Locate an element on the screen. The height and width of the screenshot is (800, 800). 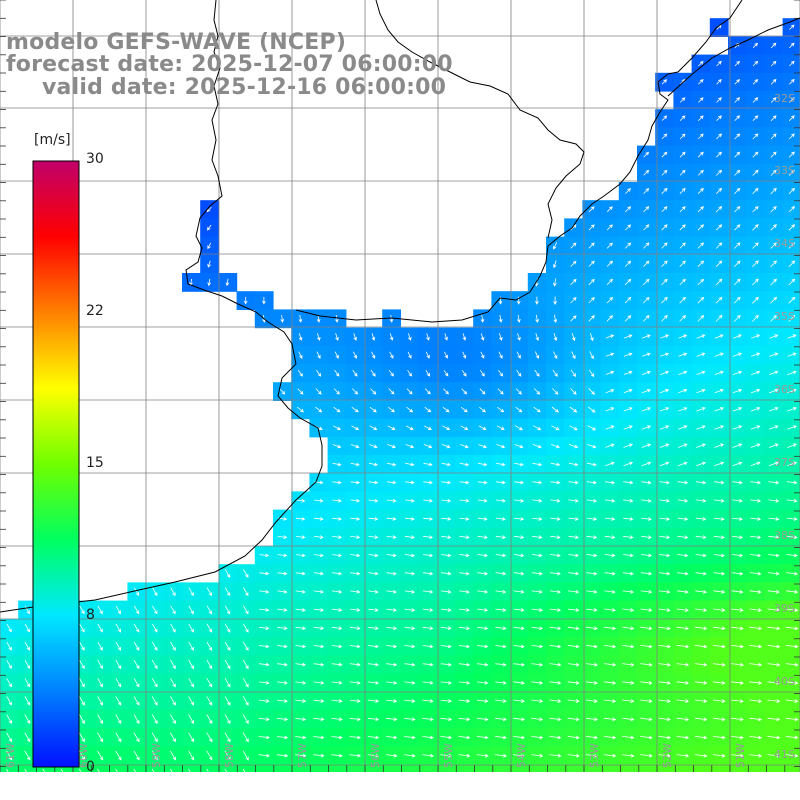
latitude-label: 40S is located at coordinates (784, 681).